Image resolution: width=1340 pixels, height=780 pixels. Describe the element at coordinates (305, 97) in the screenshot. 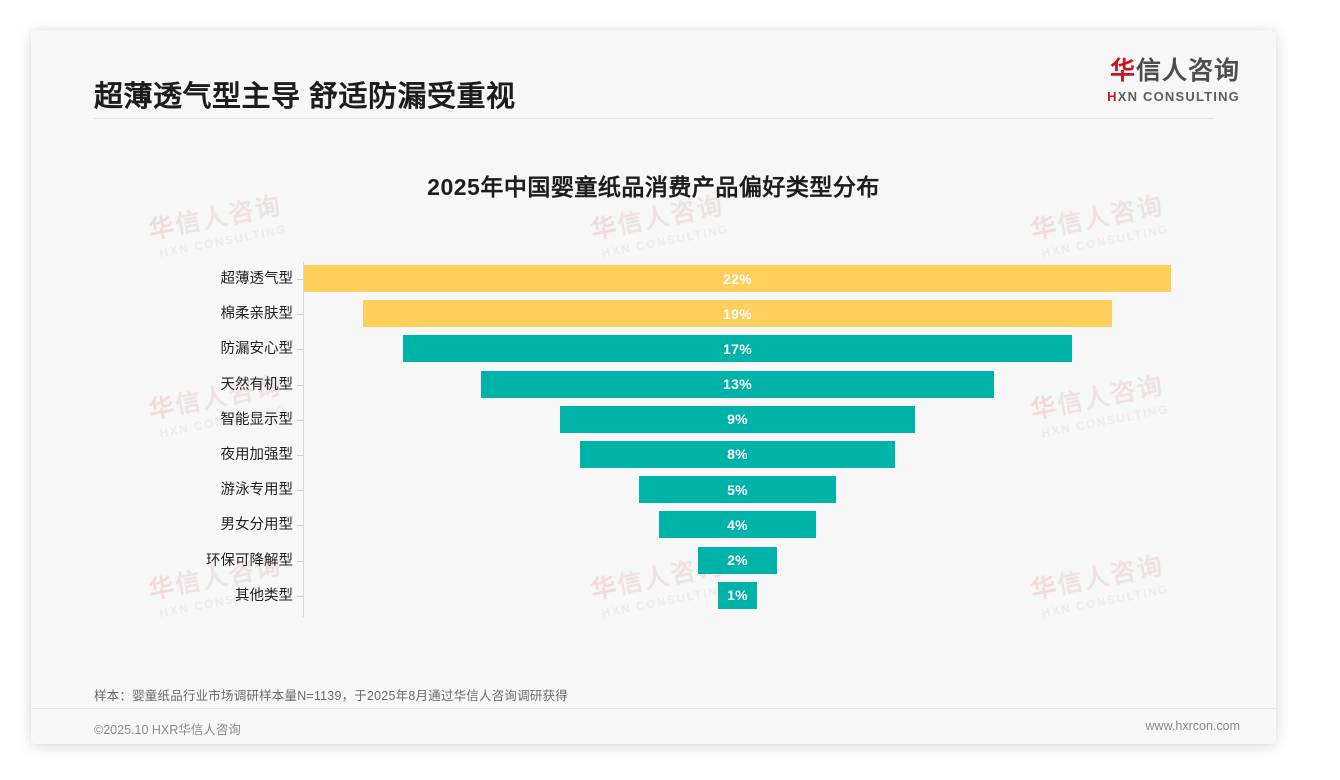

I see `page-title: 超薄透气型主导 舒适防漏受重视` at that location.